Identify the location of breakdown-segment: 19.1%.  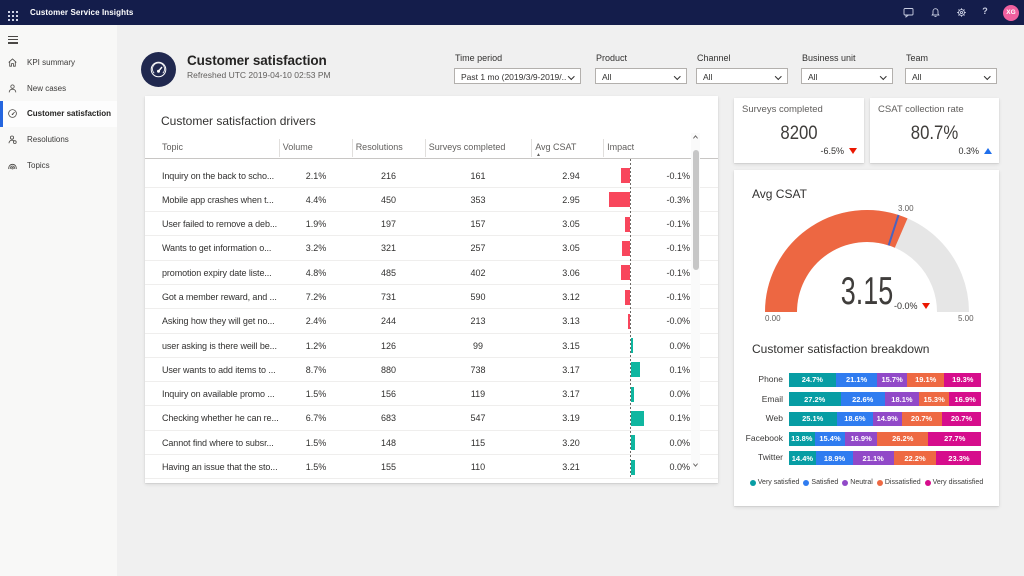
(926, 379).